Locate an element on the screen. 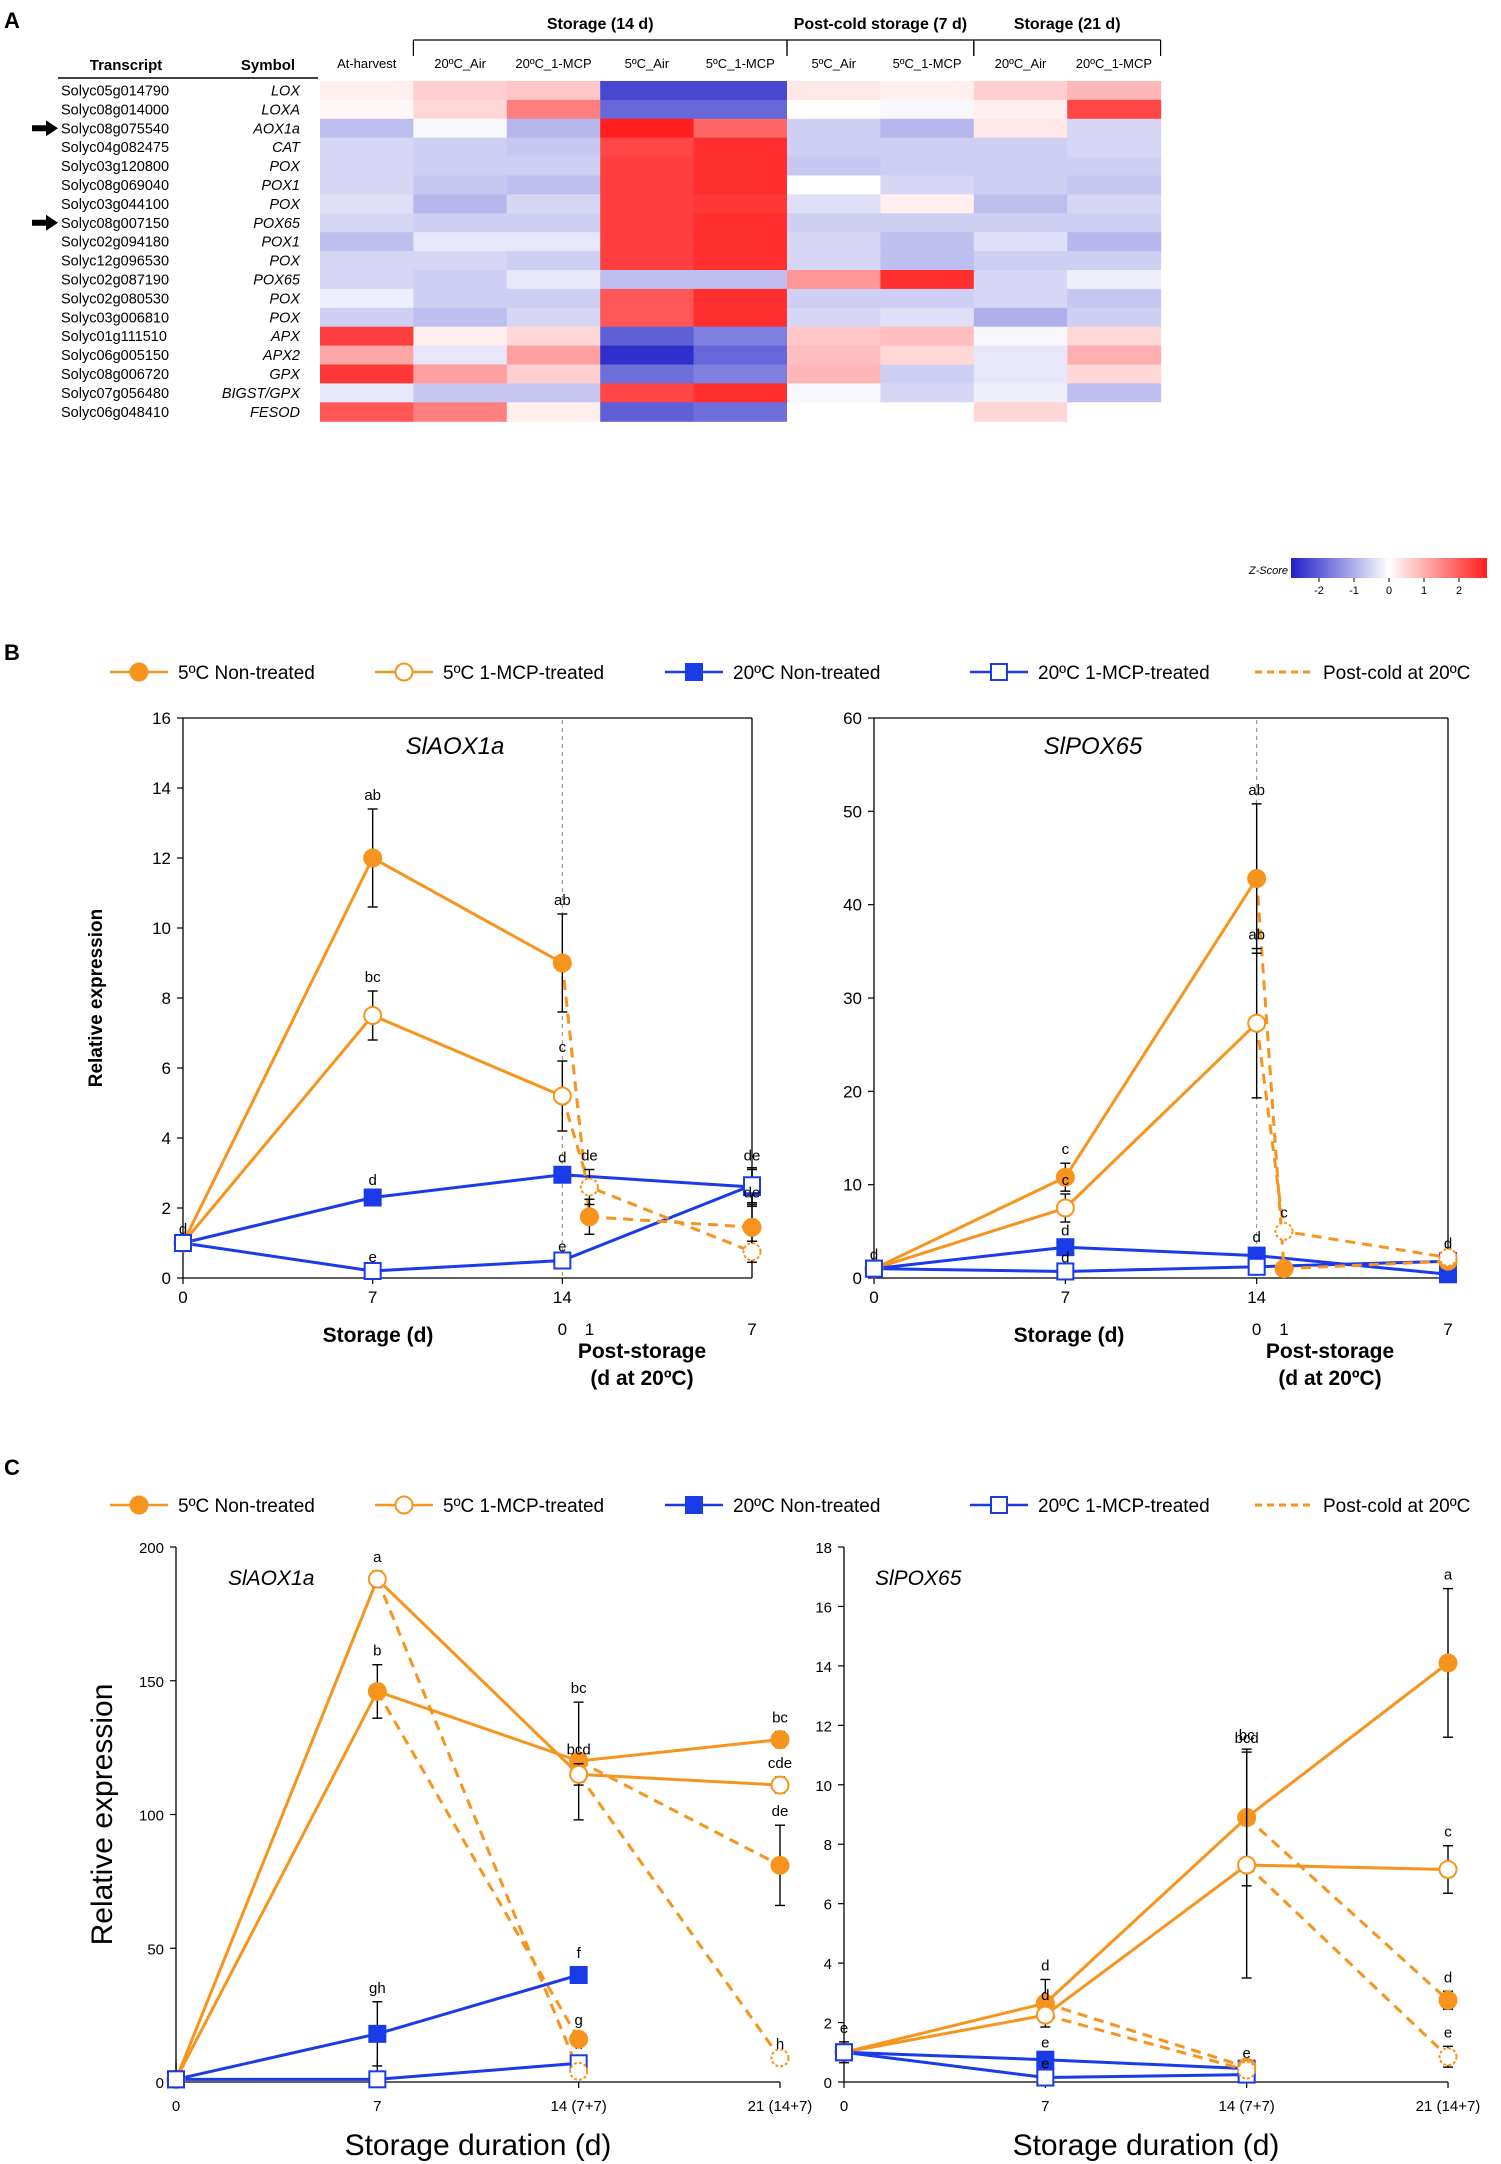 The height and width of the screenshot is (2164, 1501). x-tick-label: 21 (14+7) is located at coordinates (1448, 2106).